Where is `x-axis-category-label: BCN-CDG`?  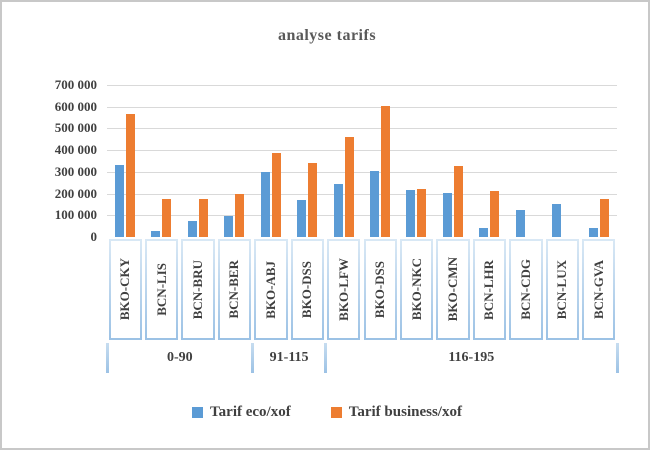 x-axis-category-label: BCN-CDG is located at coordinates (526, 289).